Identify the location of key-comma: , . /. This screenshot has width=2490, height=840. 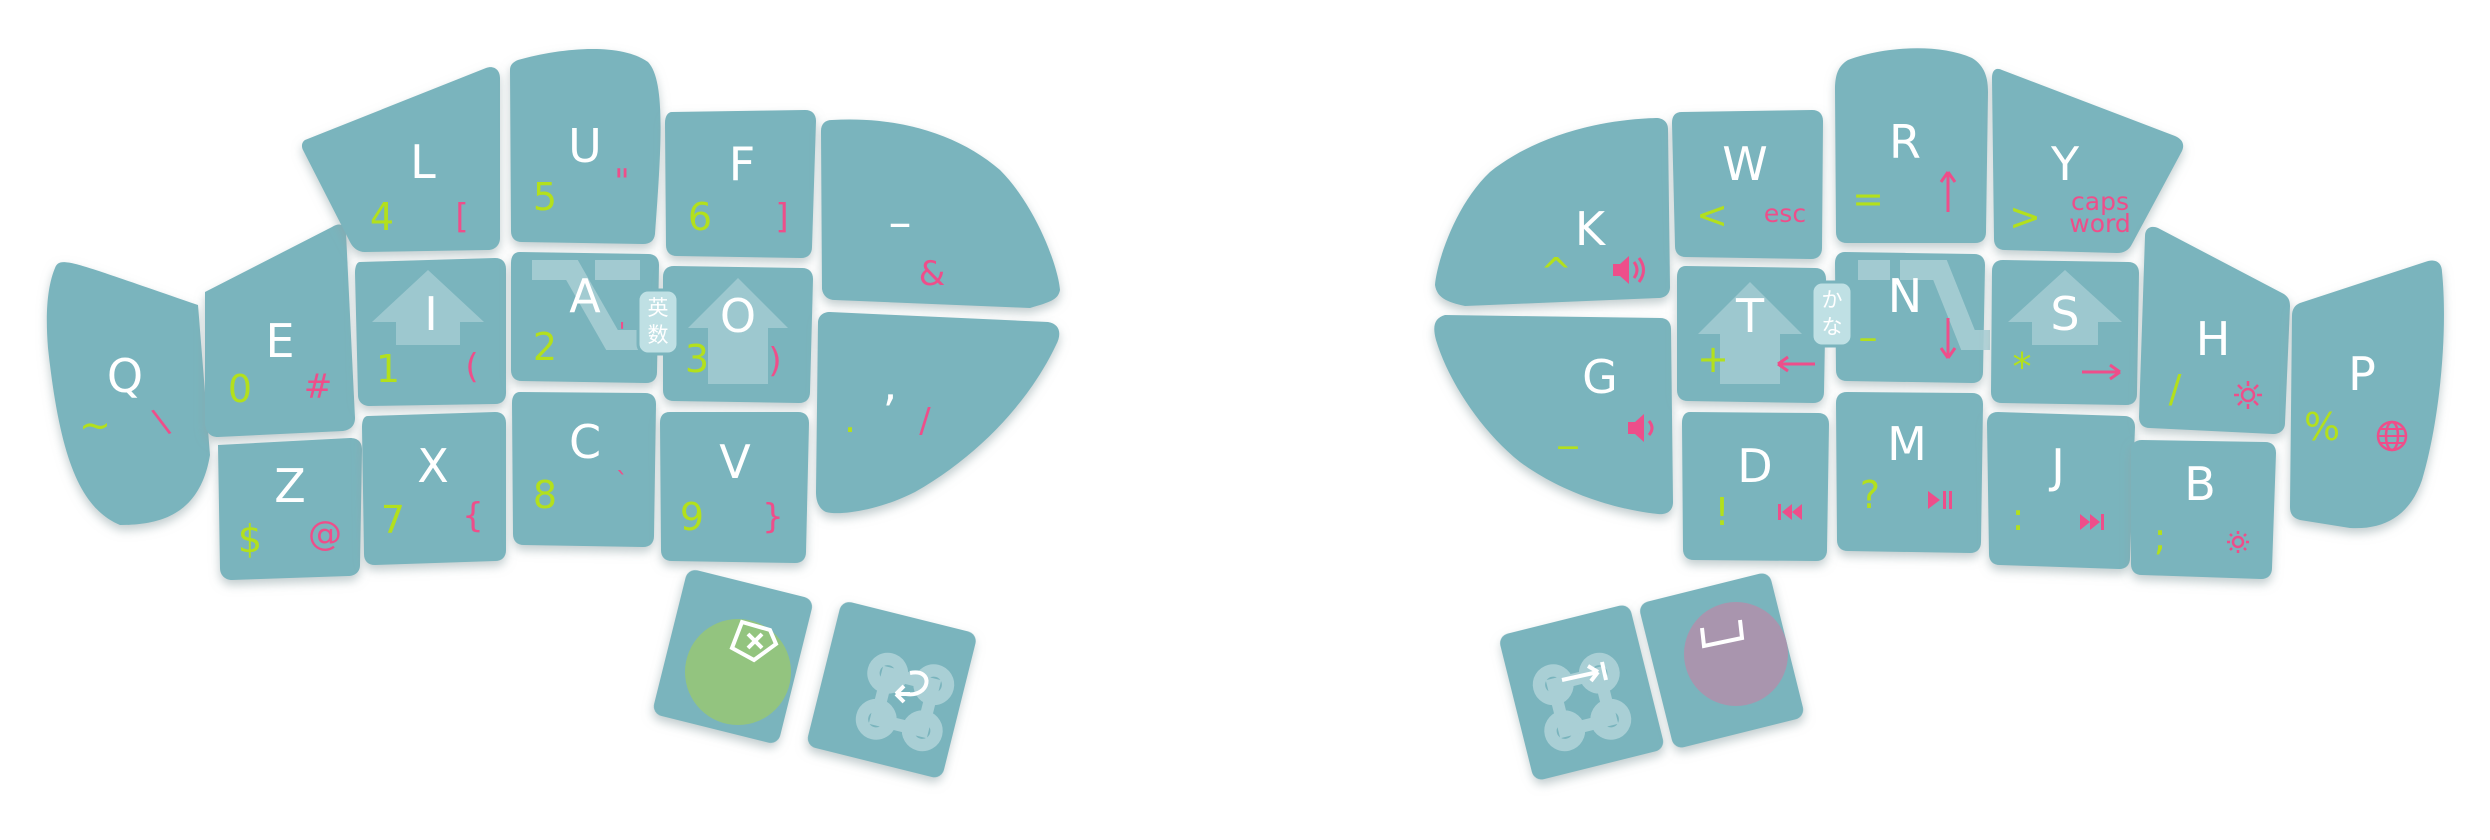
(938, 413).